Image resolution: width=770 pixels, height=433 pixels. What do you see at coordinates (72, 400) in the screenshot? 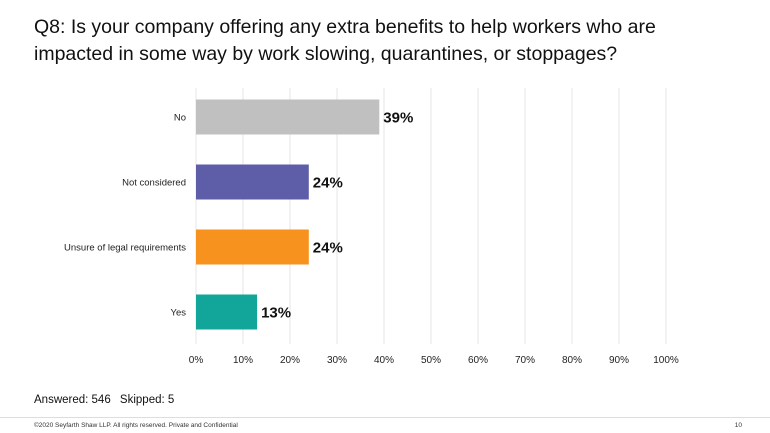
I see `answered-count: Answered: 546` at bounding box center [72, 400].